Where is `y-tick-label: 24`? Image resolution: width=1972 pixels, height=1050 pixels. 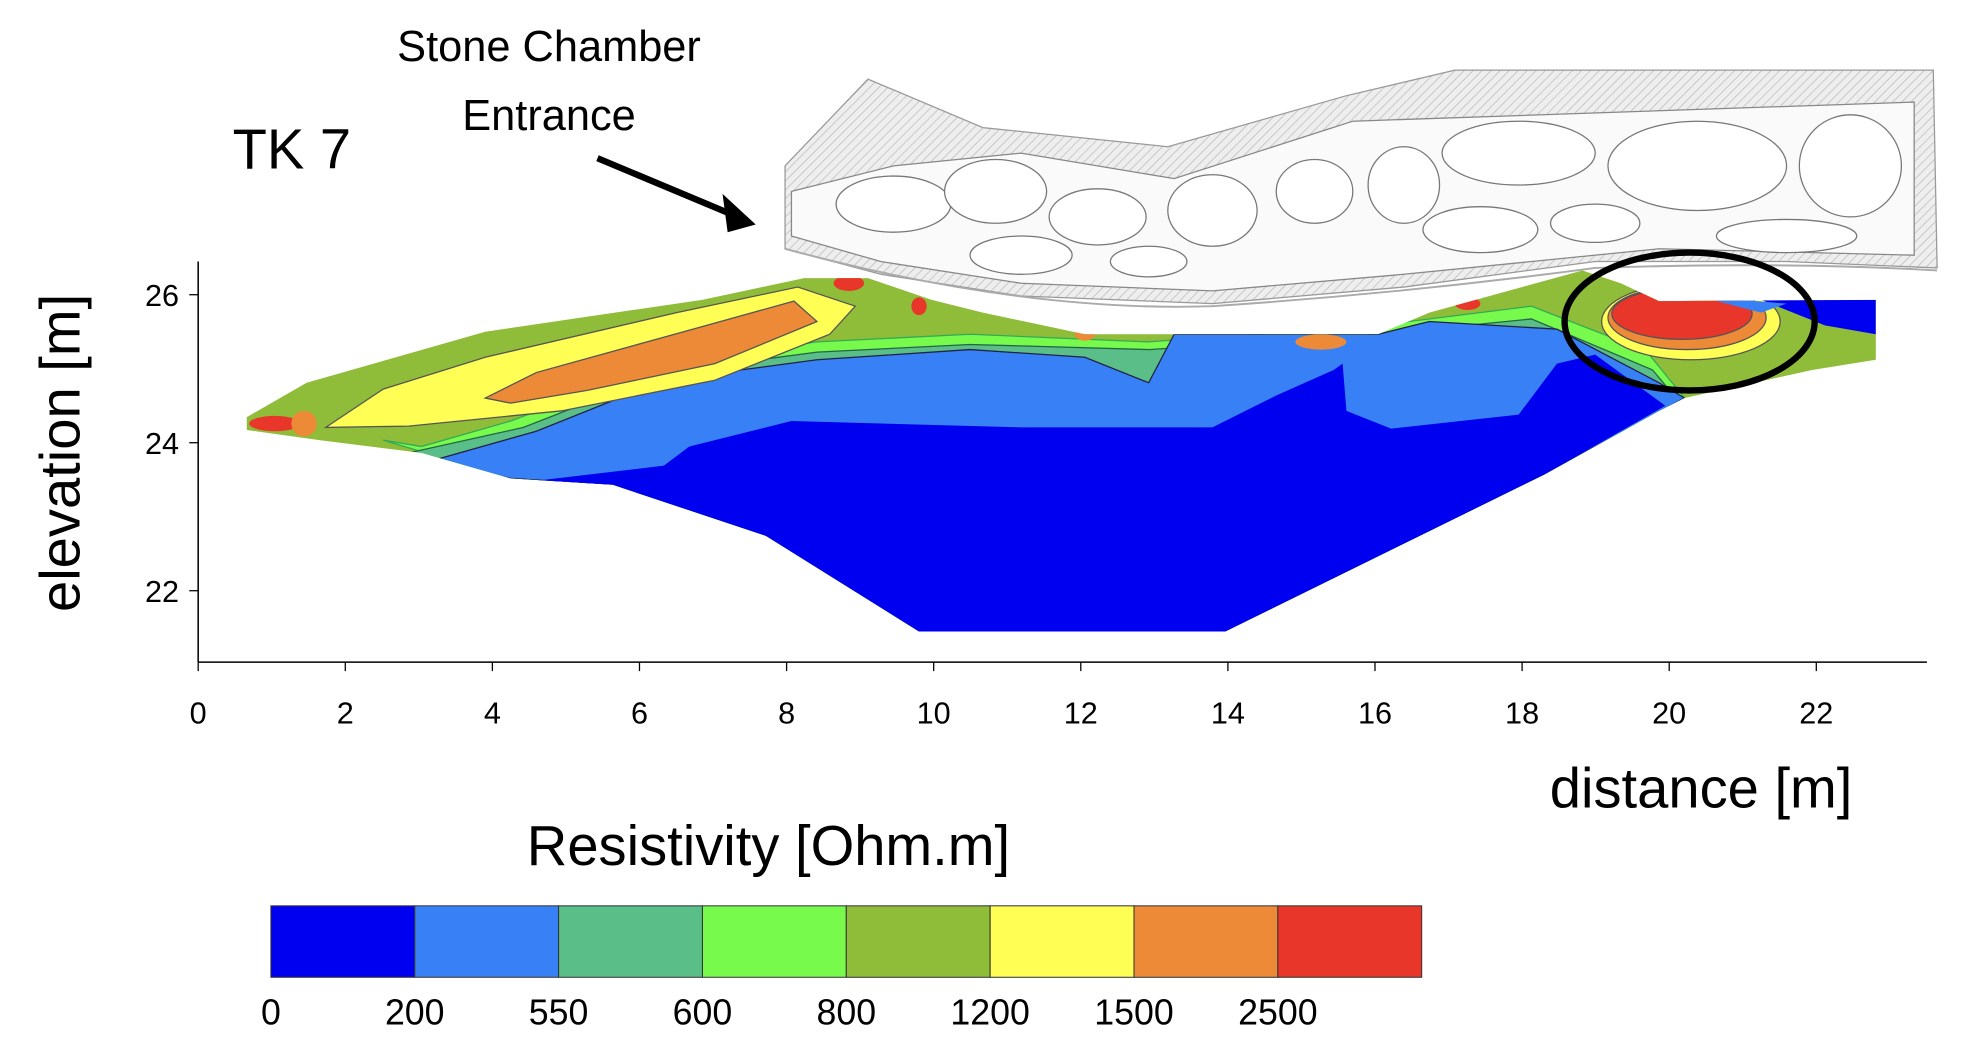 y-tick-label: 24 is located at coordinates (162, 444).